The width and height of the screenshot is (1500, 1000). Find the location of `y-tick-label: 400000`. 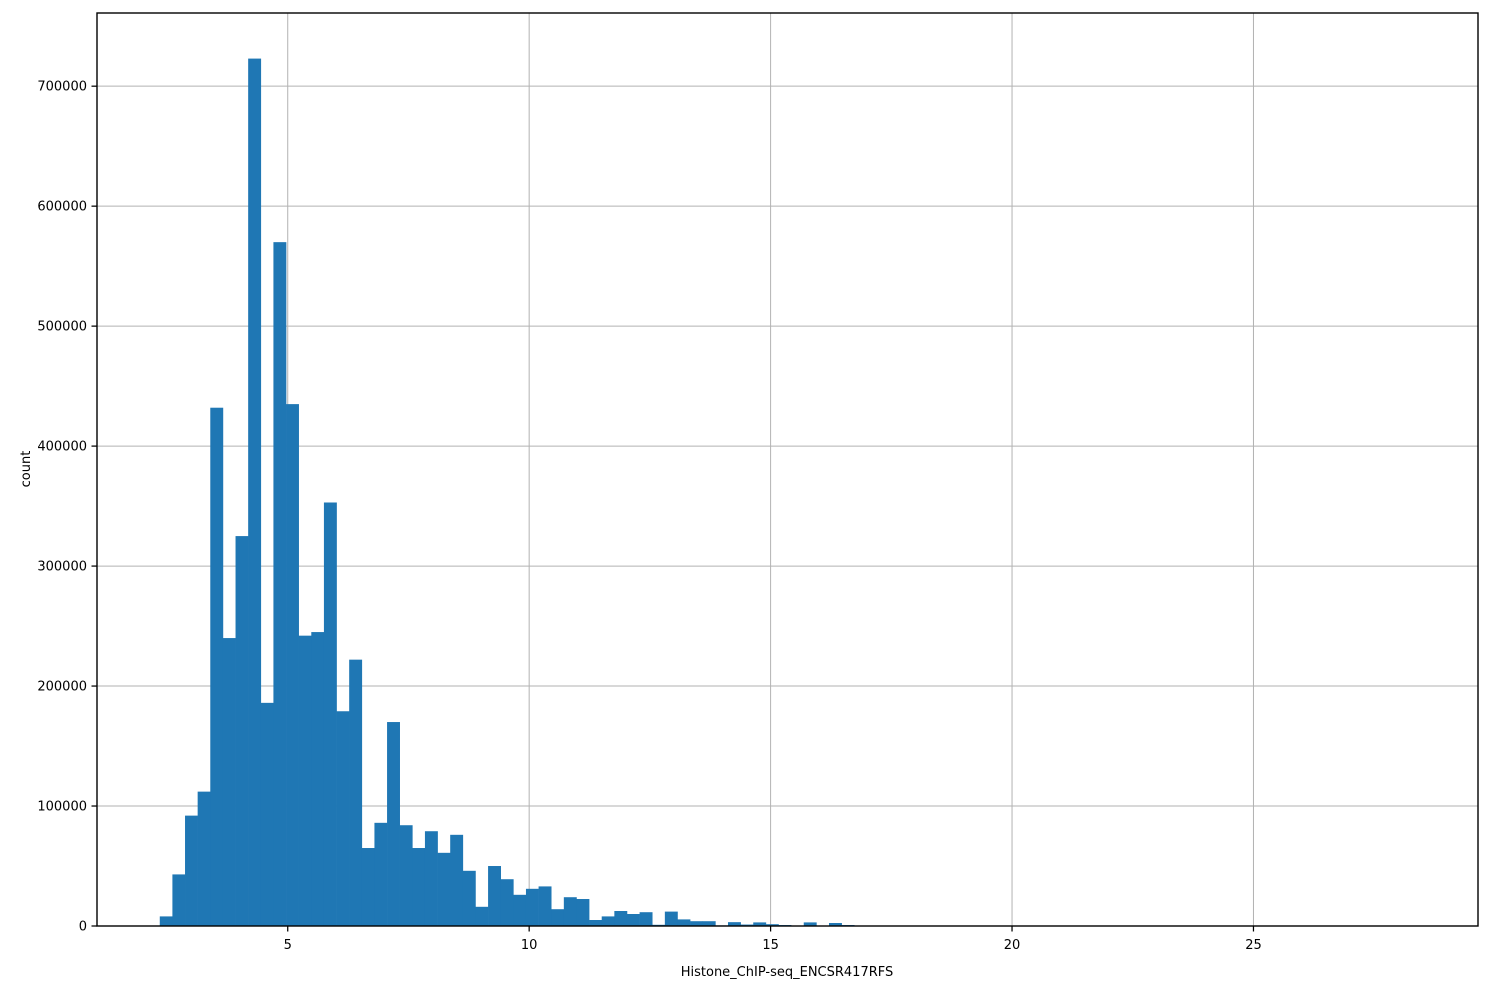

y-tick-label: 400000 is located at coordinates (62, 447).